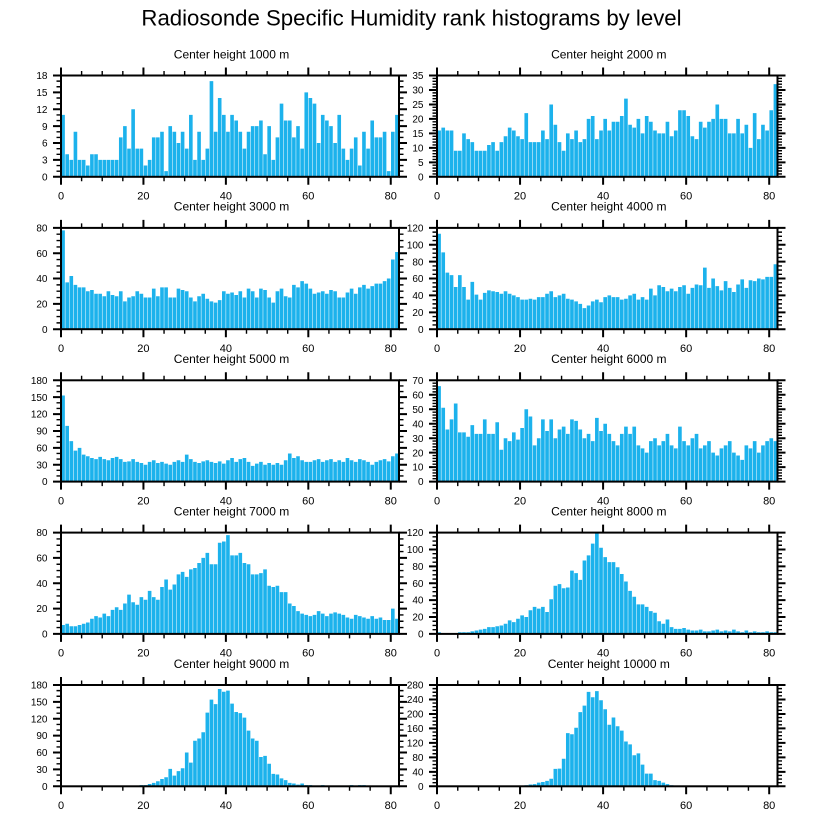 The image size is (816, 829). What do you see at coordinates (418, 149) in the screenshot?
I see `svg-text: 10` at bounding box center [418, 149].